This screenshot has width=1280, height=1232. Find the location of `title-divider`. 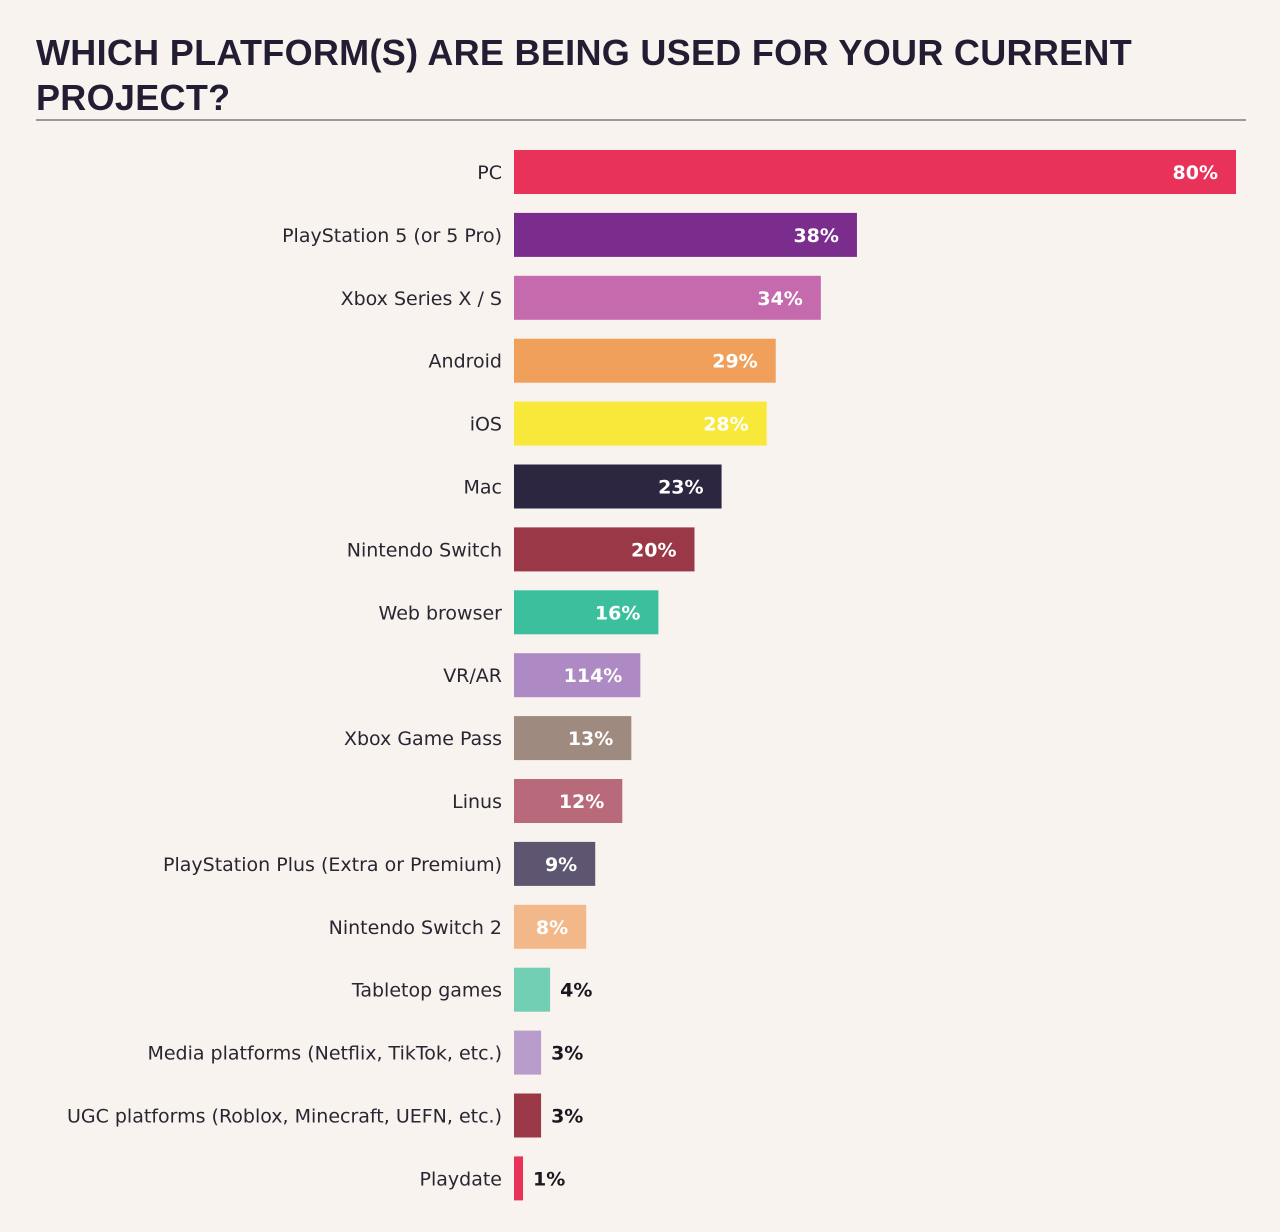

title-divider is located at coordinates (641, 120).